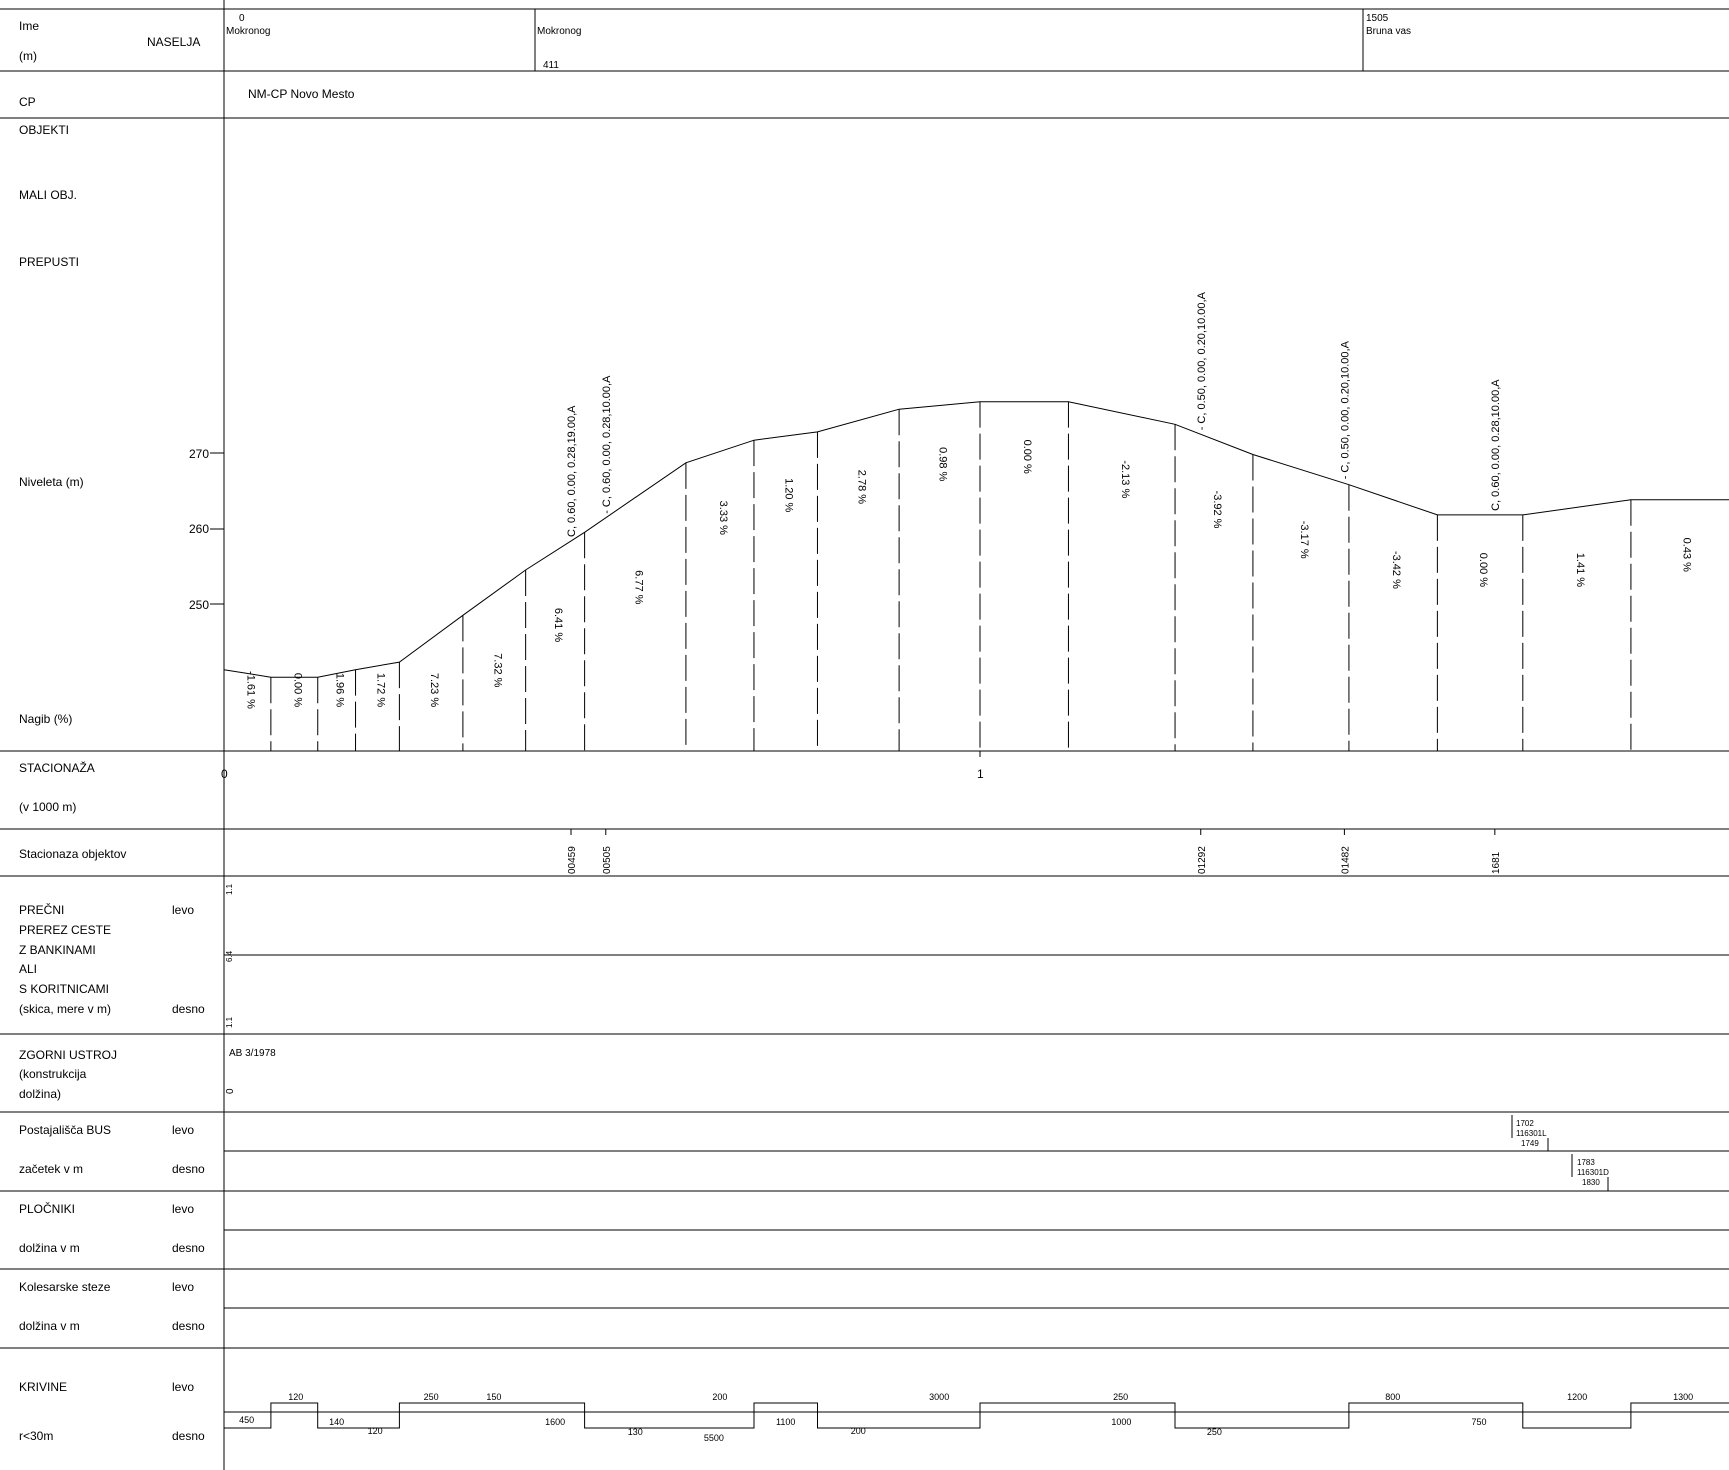 Image resolution: width=1729 pixels, height=1470 pixels. Describe the element at coordinates (714, 1438) in the screenshot. I see `curve-desno-label: 5500` at that location.